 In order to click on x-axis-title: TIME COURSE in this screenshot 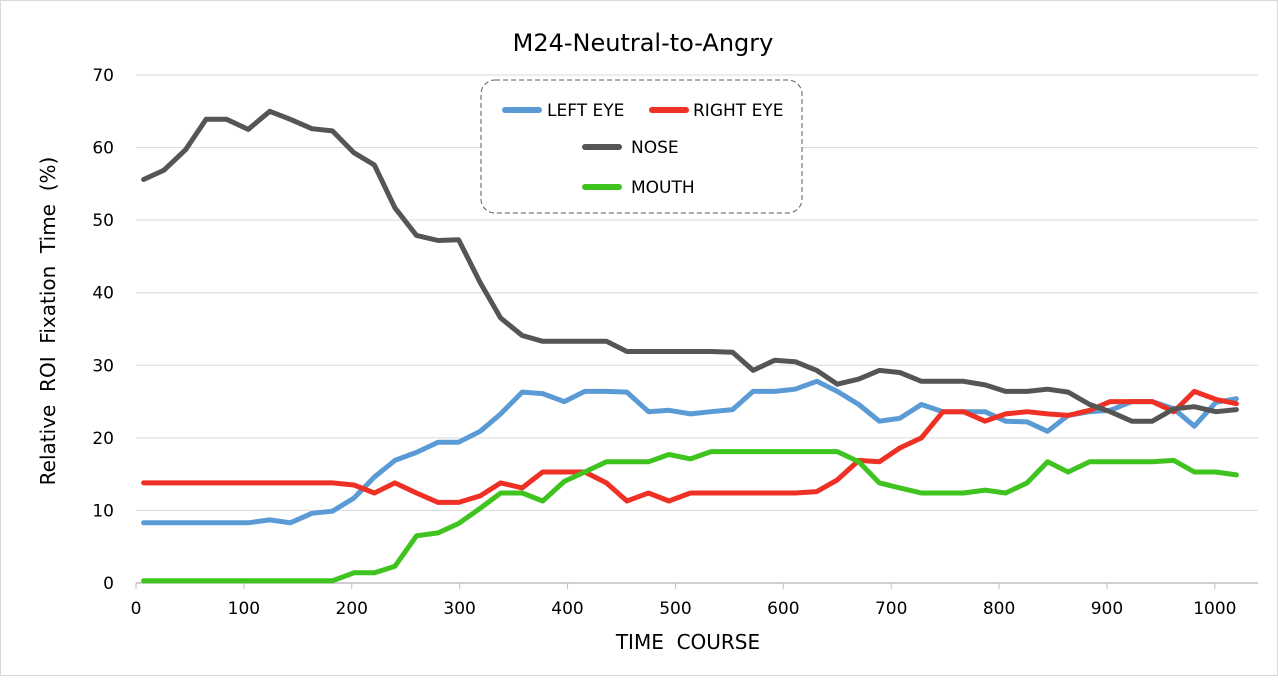, I will do `click(687, 642)`.